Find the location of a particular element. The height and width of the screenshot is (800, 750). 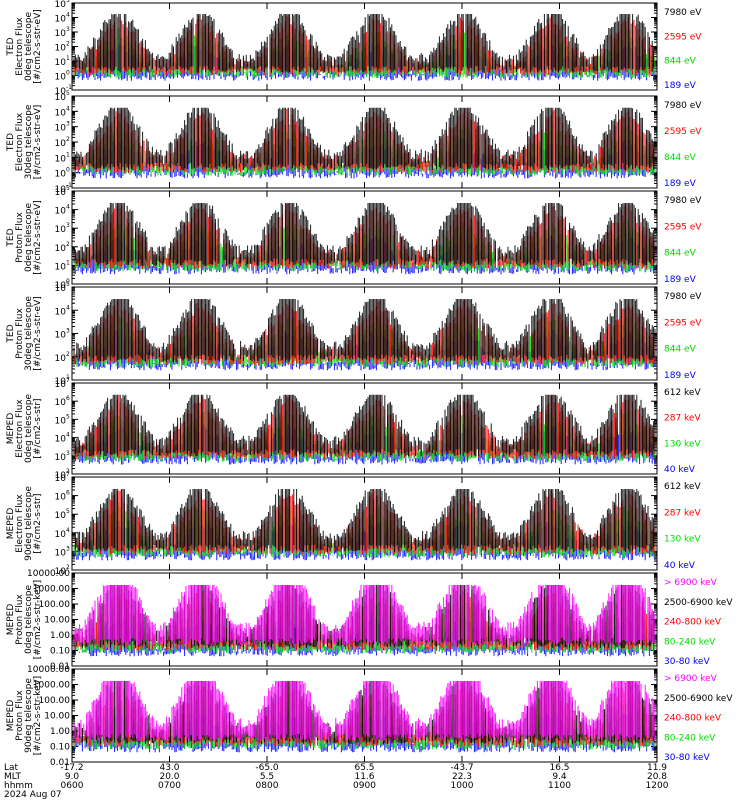

y-axis-label-line: [#/cm2-s-str] is located at coordinates (38, 523).